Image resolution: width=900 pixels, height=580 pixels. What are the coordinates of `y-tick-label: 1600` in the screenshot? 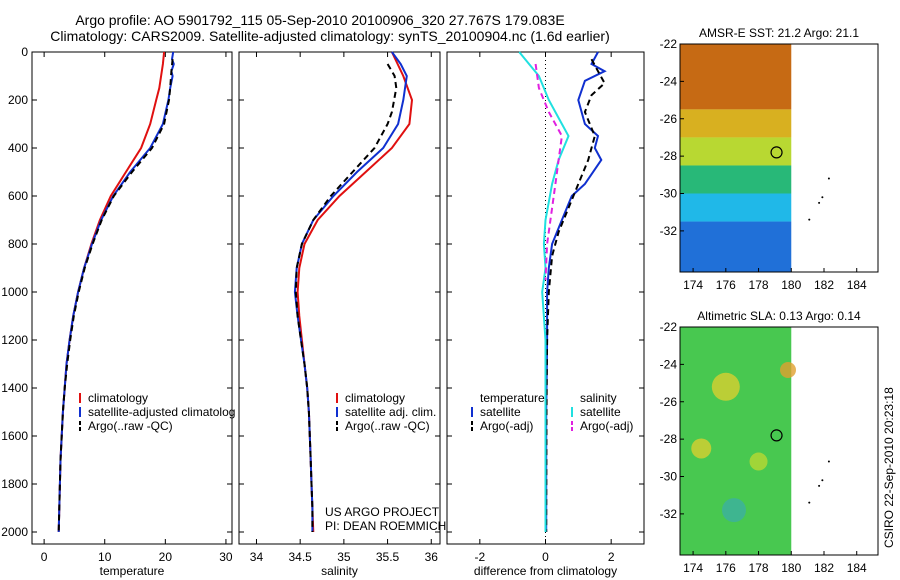 It's located at (14, 436).